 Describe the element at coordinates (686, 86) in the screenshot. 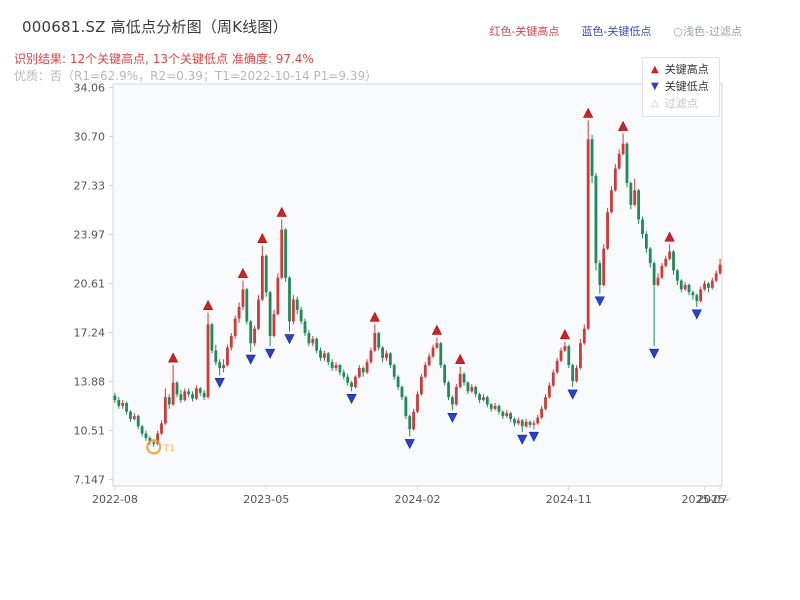

I see `legend-label-key-low: 关键低点` at that location.